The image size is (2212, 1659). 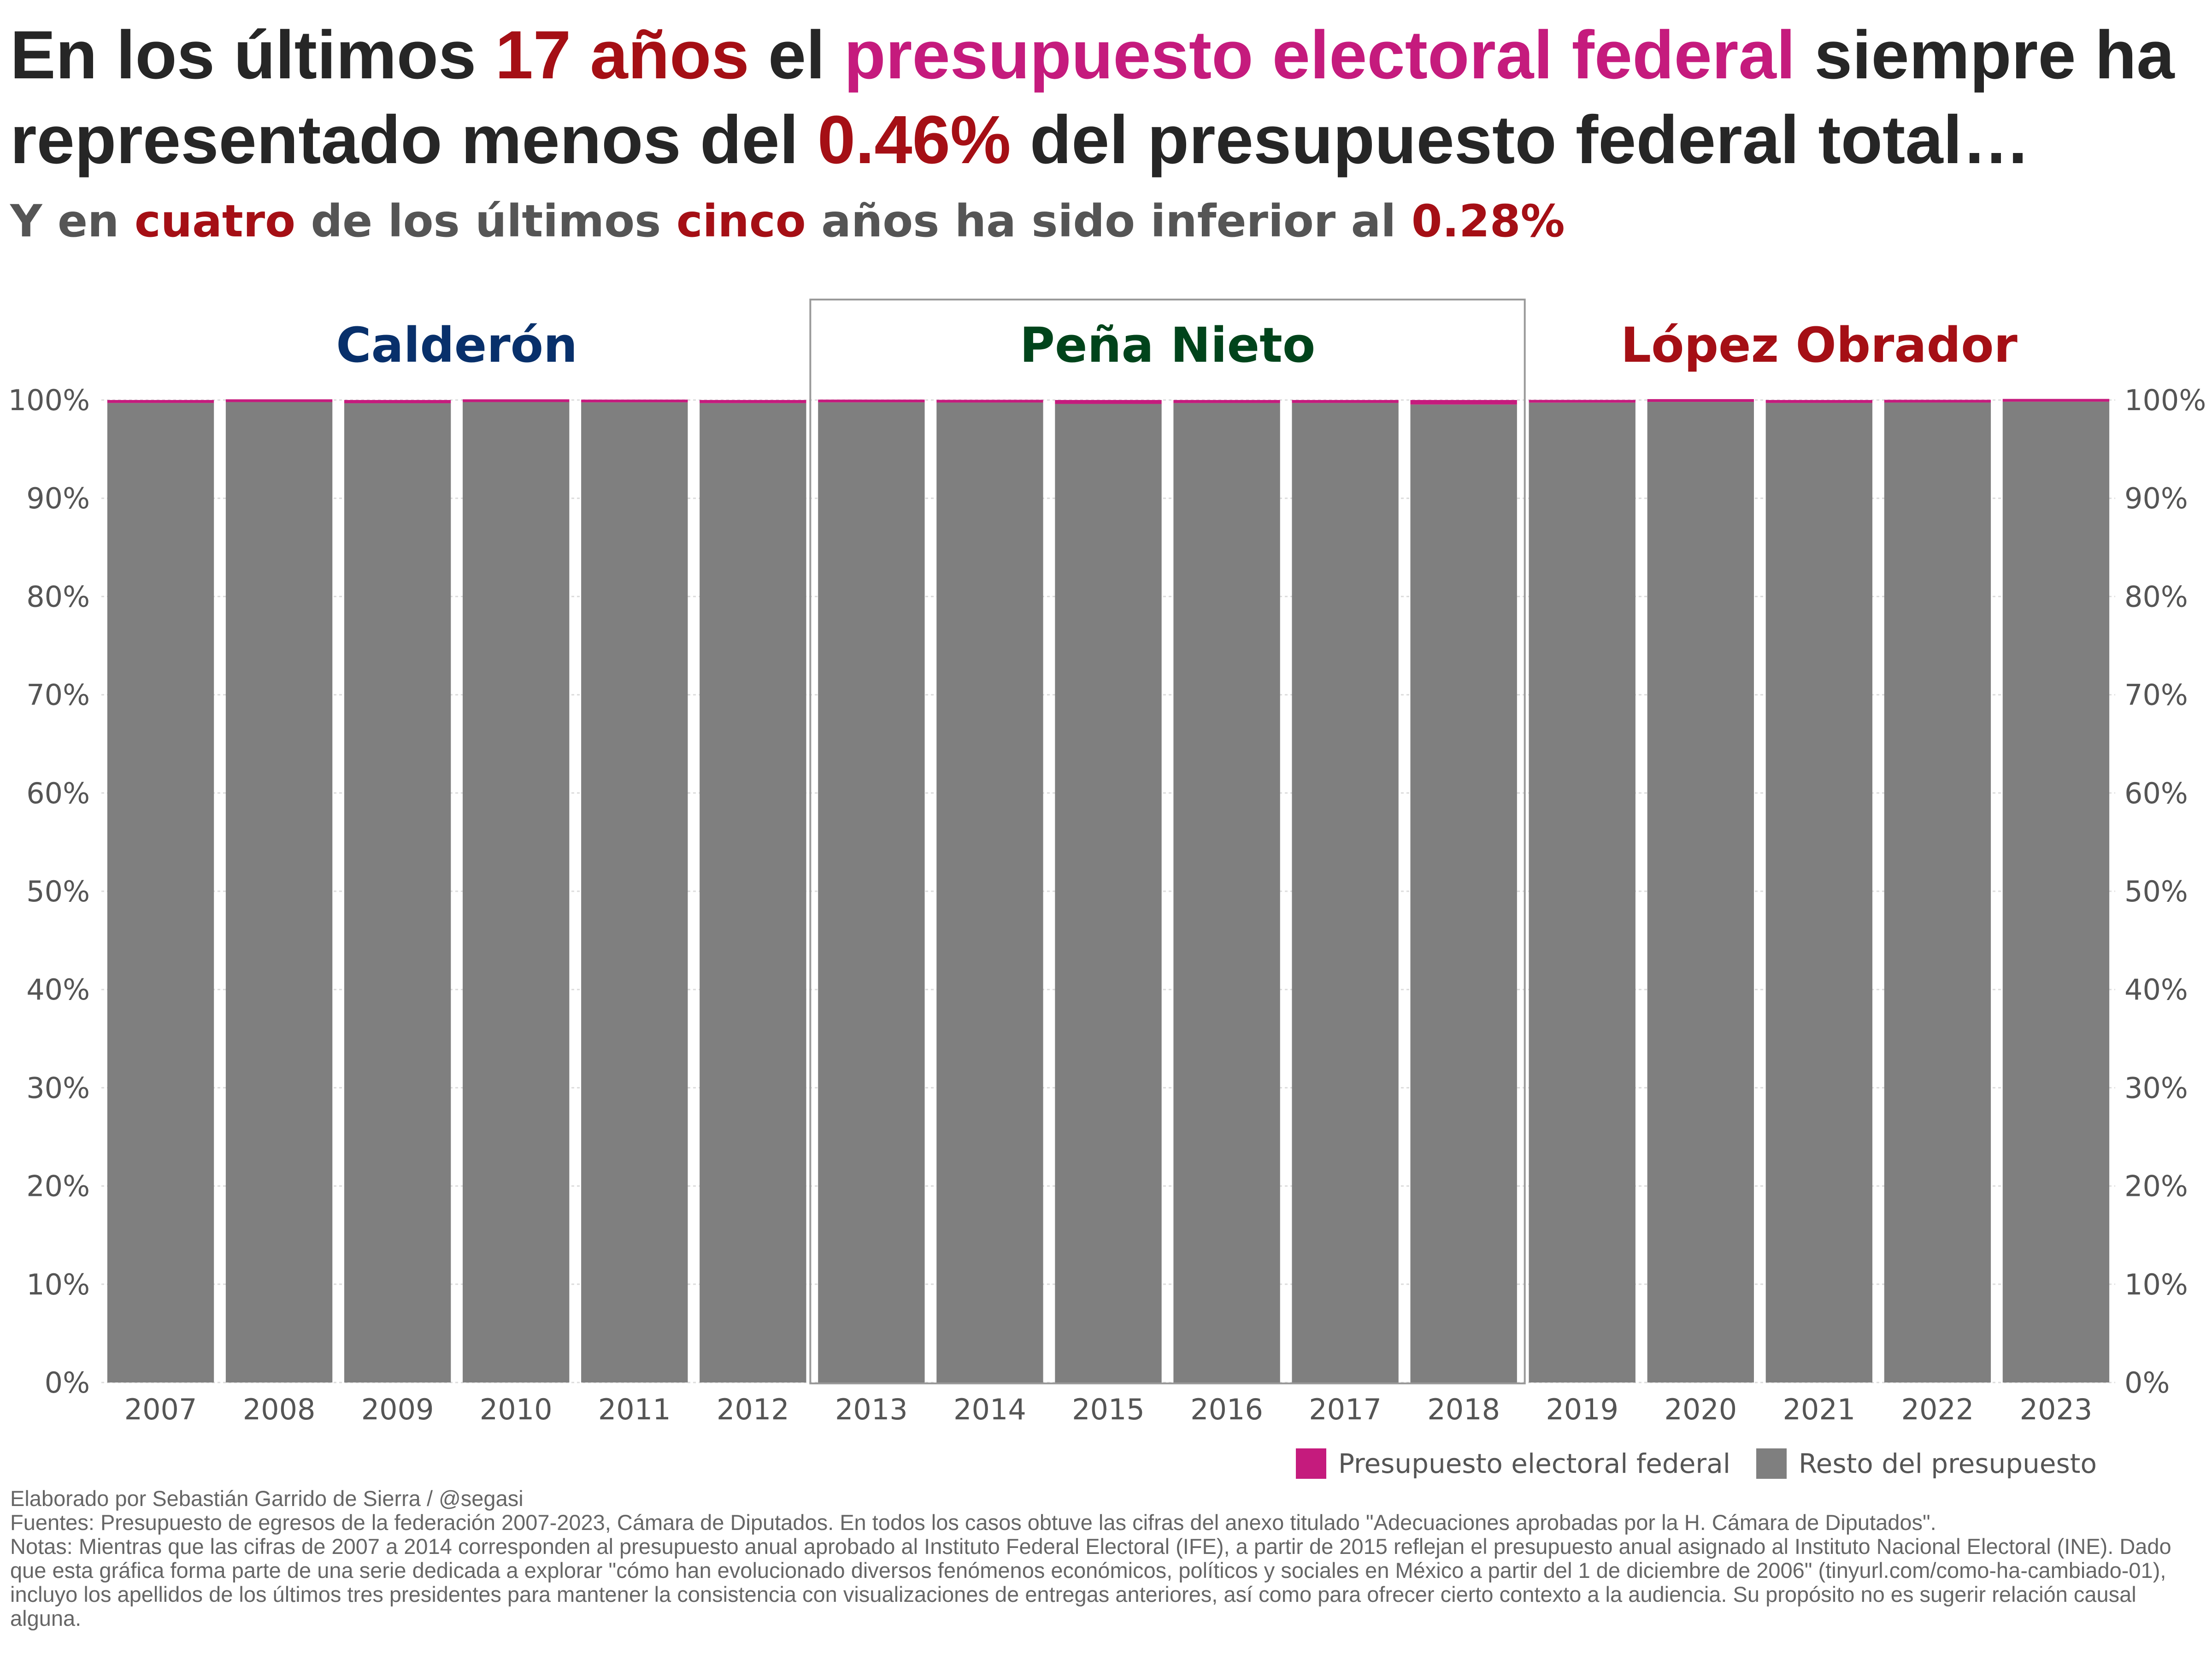 I want to click on x-tick-label: 2021, so click(x=1819, y=1409).